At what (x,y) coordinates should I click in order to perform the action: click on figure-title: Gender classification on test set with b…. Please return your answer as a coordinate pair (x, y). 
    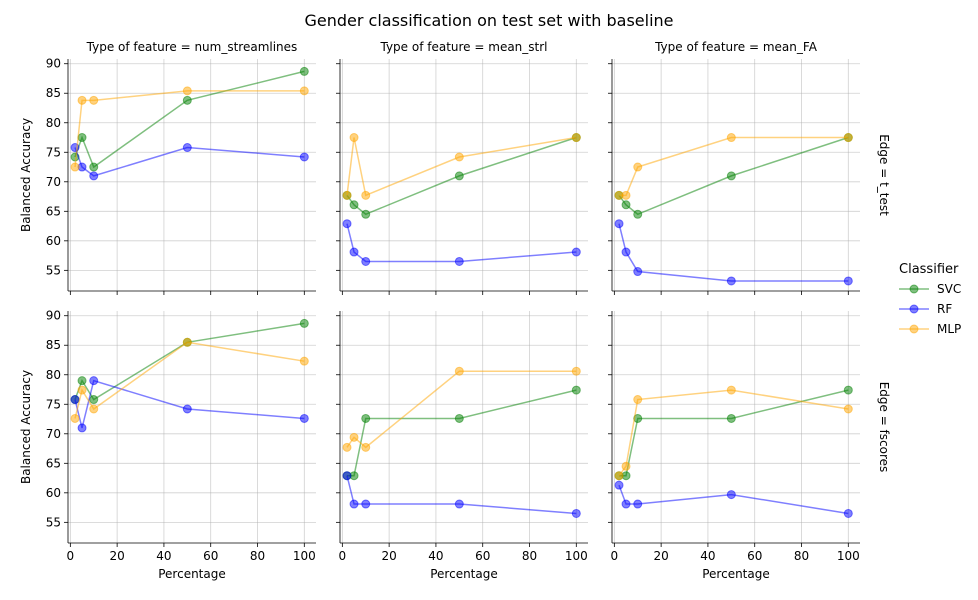
    Looking at the image, I should click on (488, 20).